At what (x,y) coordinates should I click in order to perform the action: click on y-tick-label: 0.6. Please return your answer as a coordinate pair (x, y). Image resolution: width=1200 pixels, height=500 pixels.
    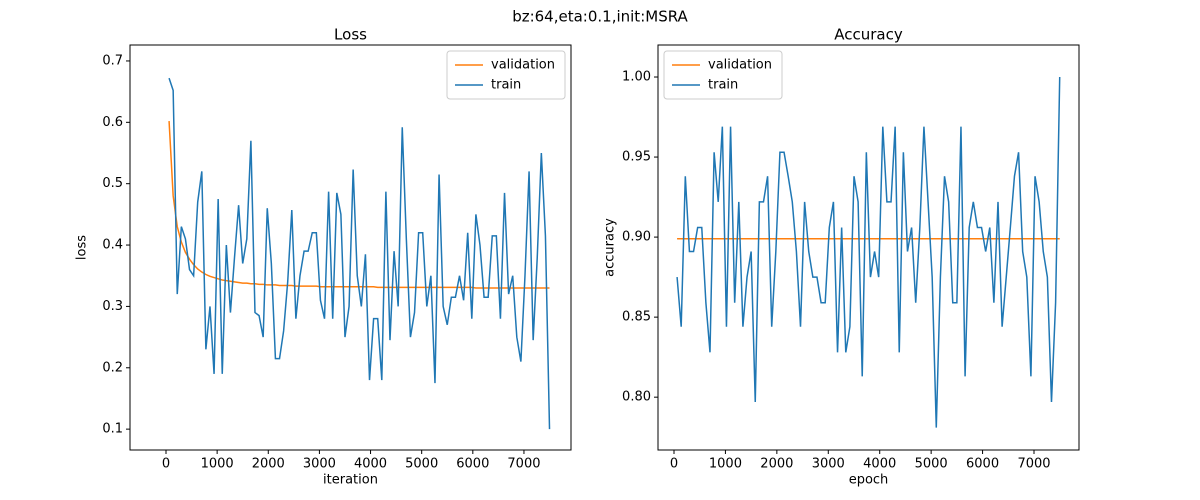
    Looking at the image, I should click on (112, 122).